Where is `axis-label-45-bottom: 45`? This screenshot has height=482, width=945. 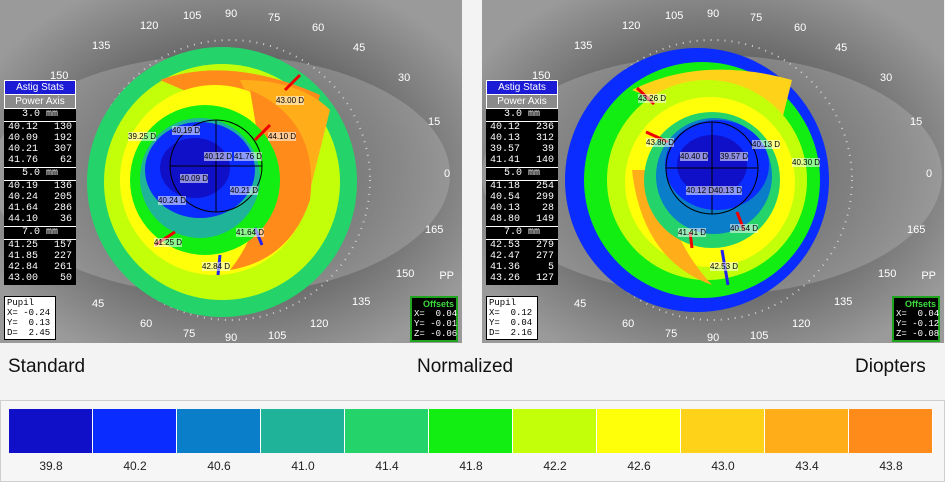
axis-label-45-bottom: 45 is located at coordinates (580, 304).